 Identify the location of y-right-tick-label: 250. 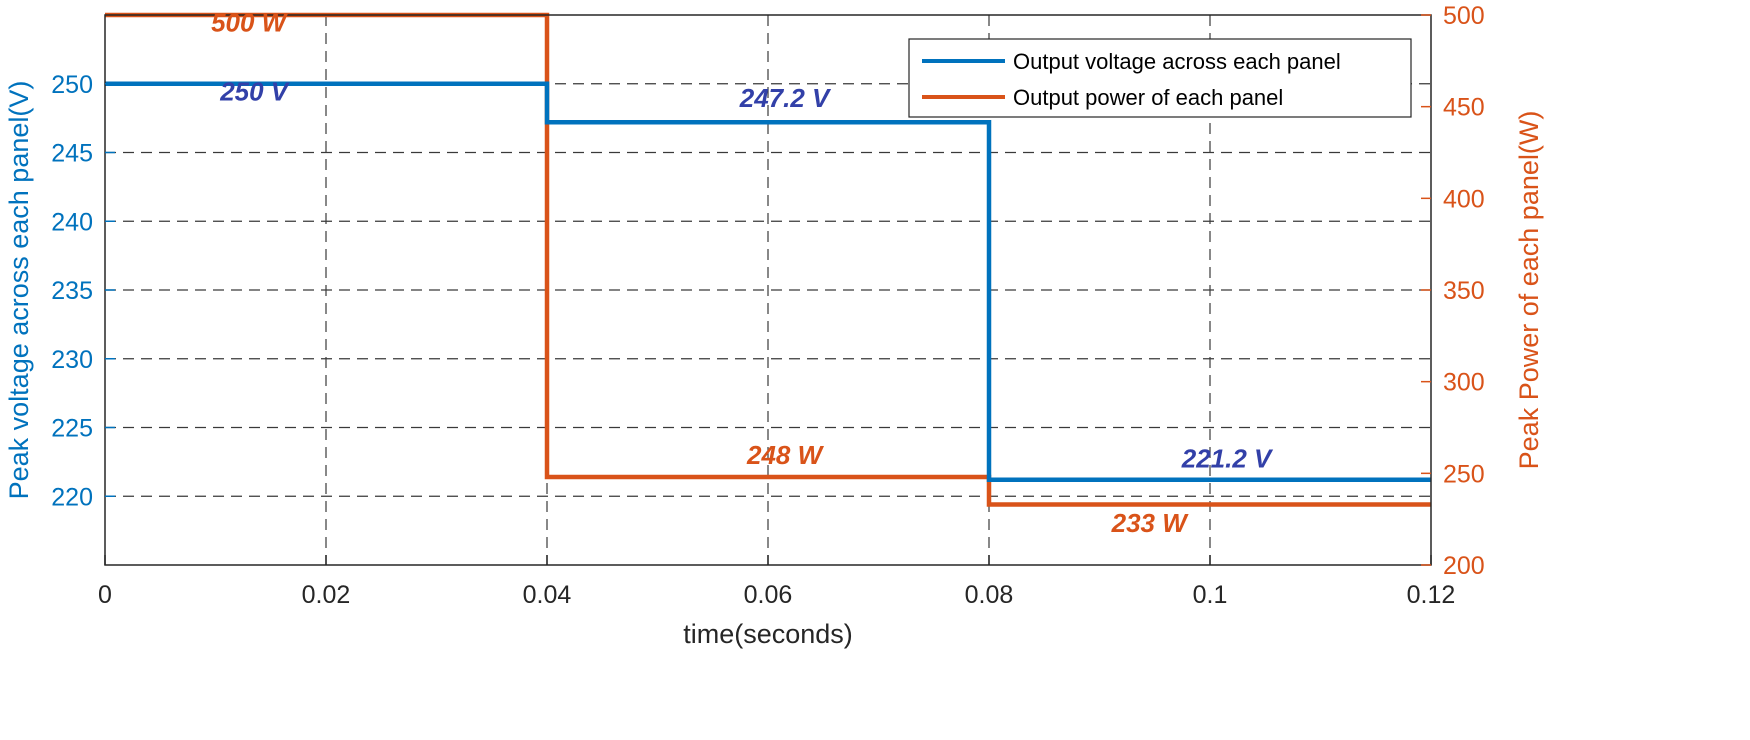
(1464, 474).